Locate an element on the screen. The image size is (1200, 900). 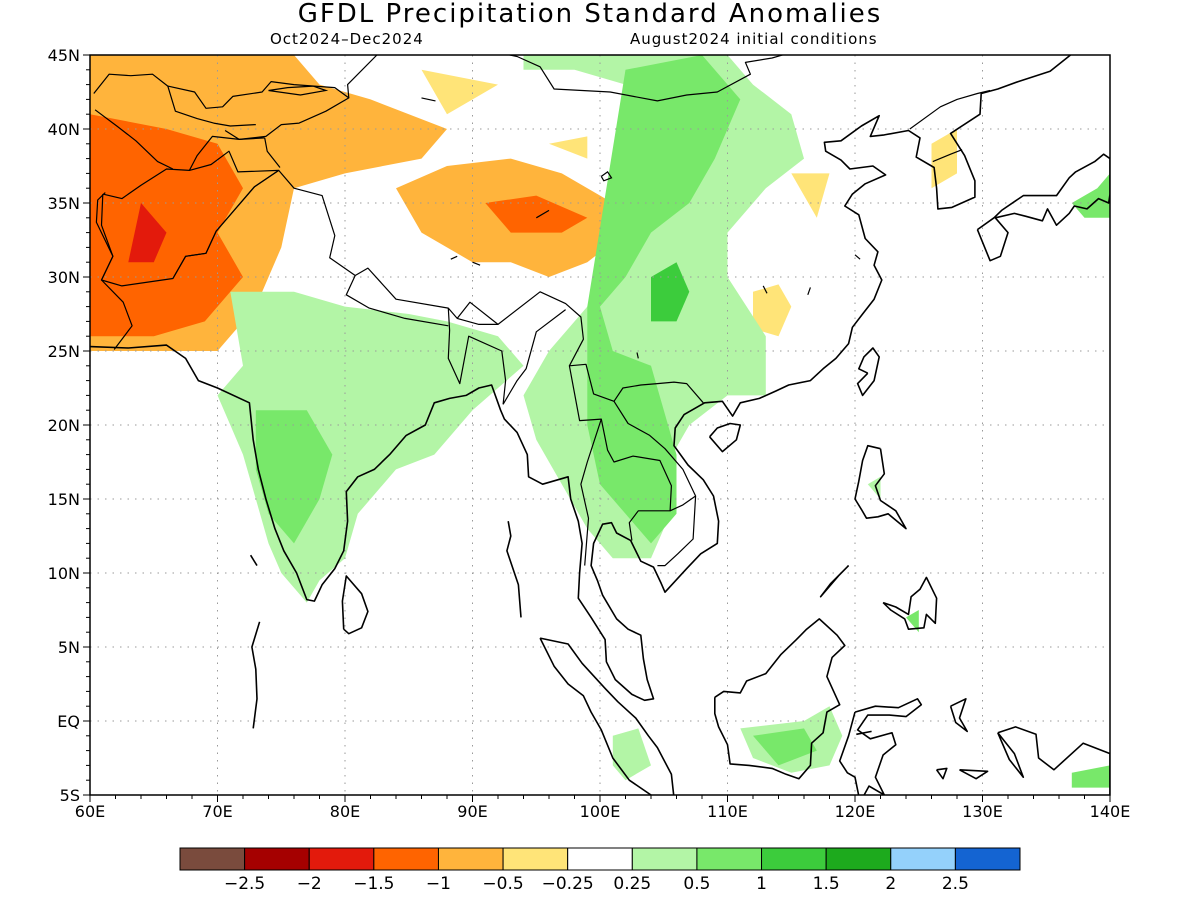
colorbar-label: 1 is located at coordinates (761, 884).